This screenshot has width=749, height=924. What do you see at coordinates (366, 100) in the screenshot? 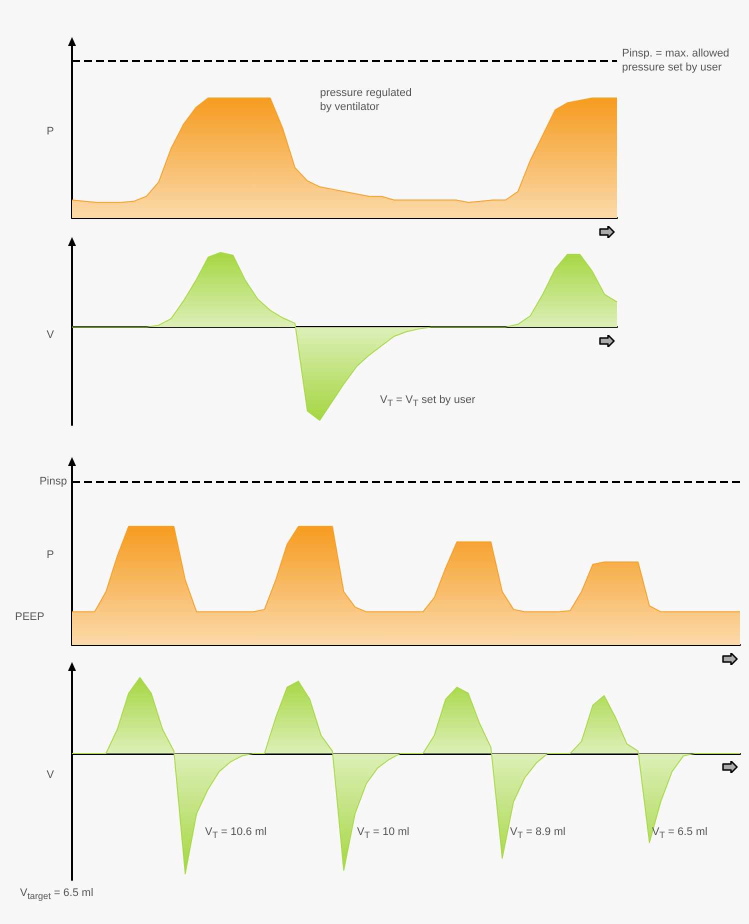
I see `annotation: pressure regulated by ventilator` at bounding box center [366, 100].